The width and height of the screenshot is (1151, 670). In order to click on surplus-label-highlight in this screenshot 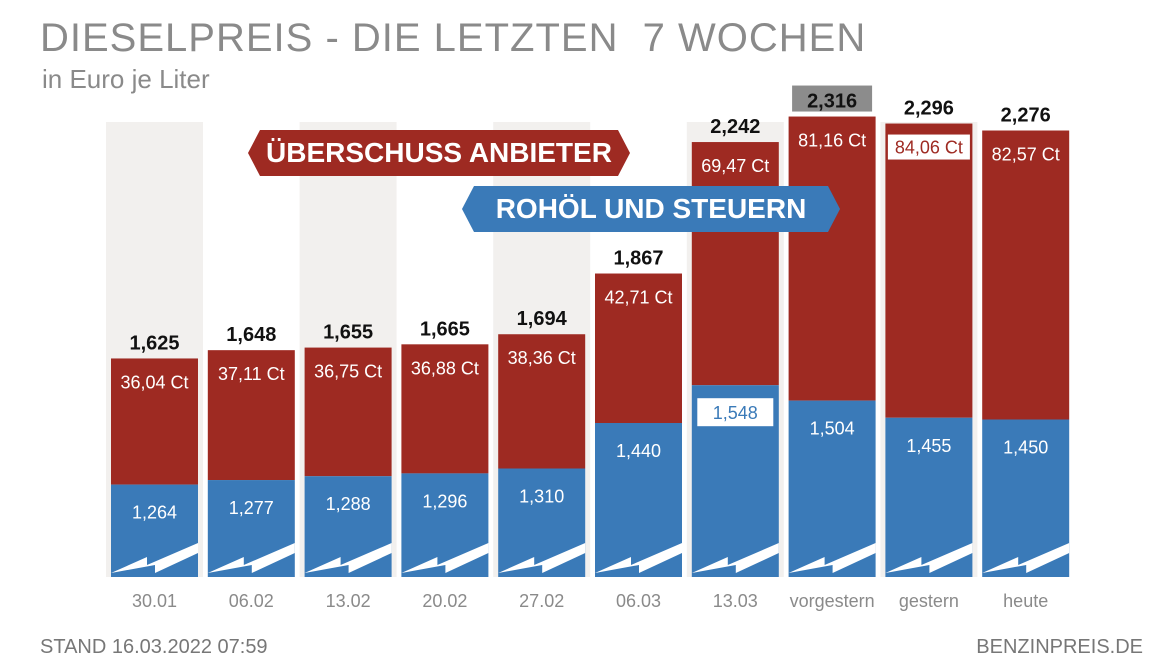, I will do `click(928, 147)`.